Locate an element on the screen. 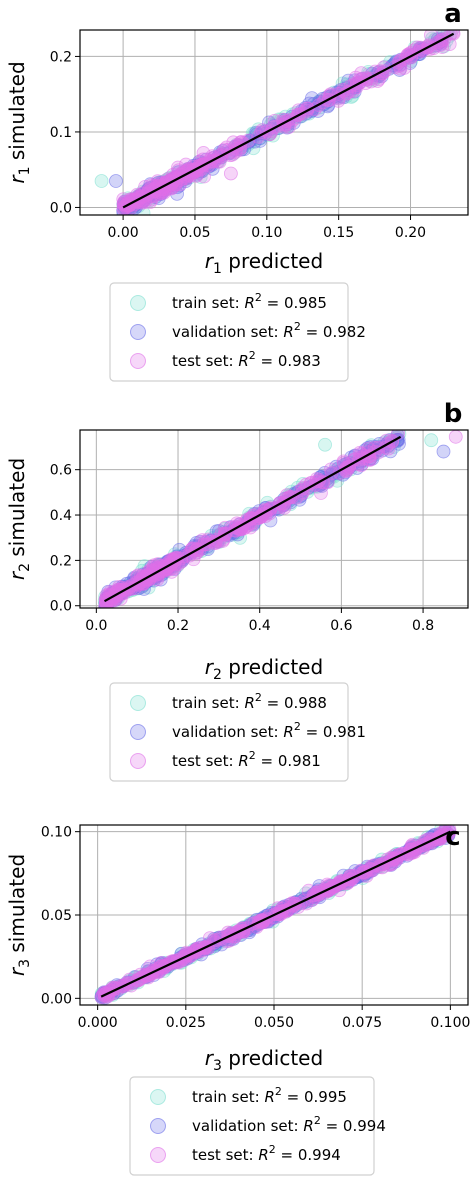 This screenshot has width=474, height=1182. legend-entry: validation set: R2 = 0.982 is located at coordinates (269, 330).